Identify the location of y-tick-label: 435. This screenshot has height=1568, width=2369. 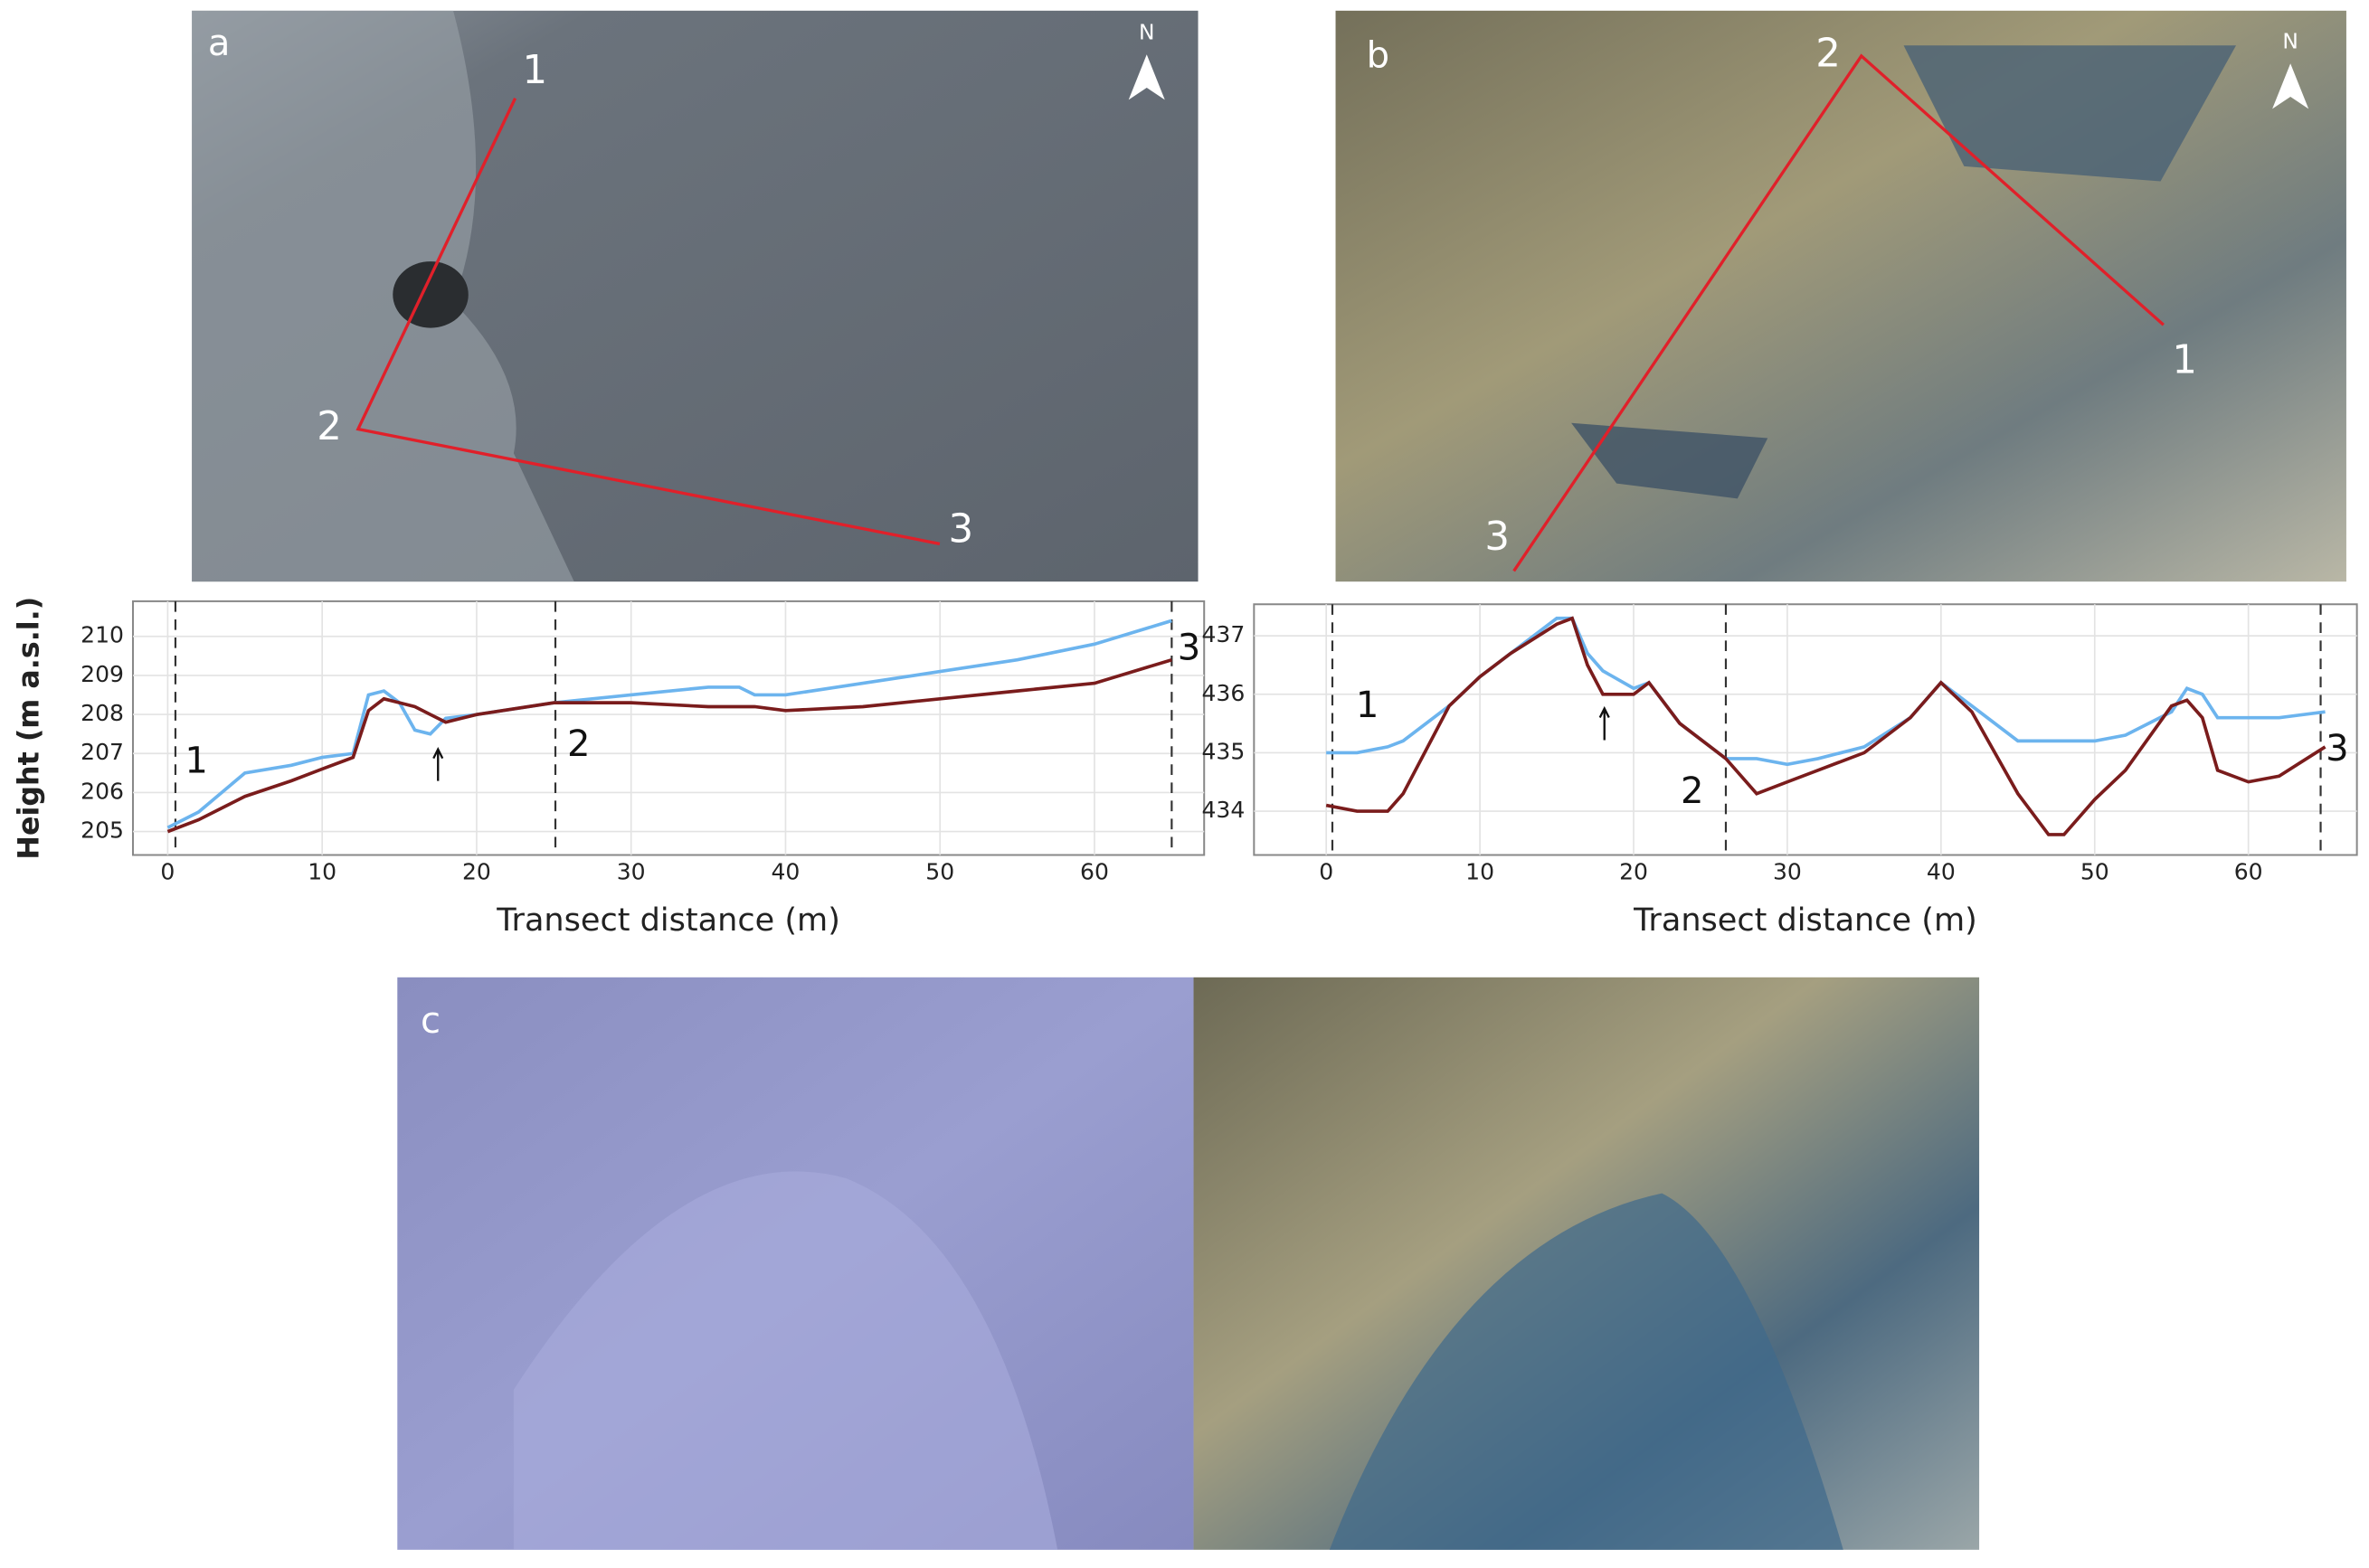
(1223, 751).